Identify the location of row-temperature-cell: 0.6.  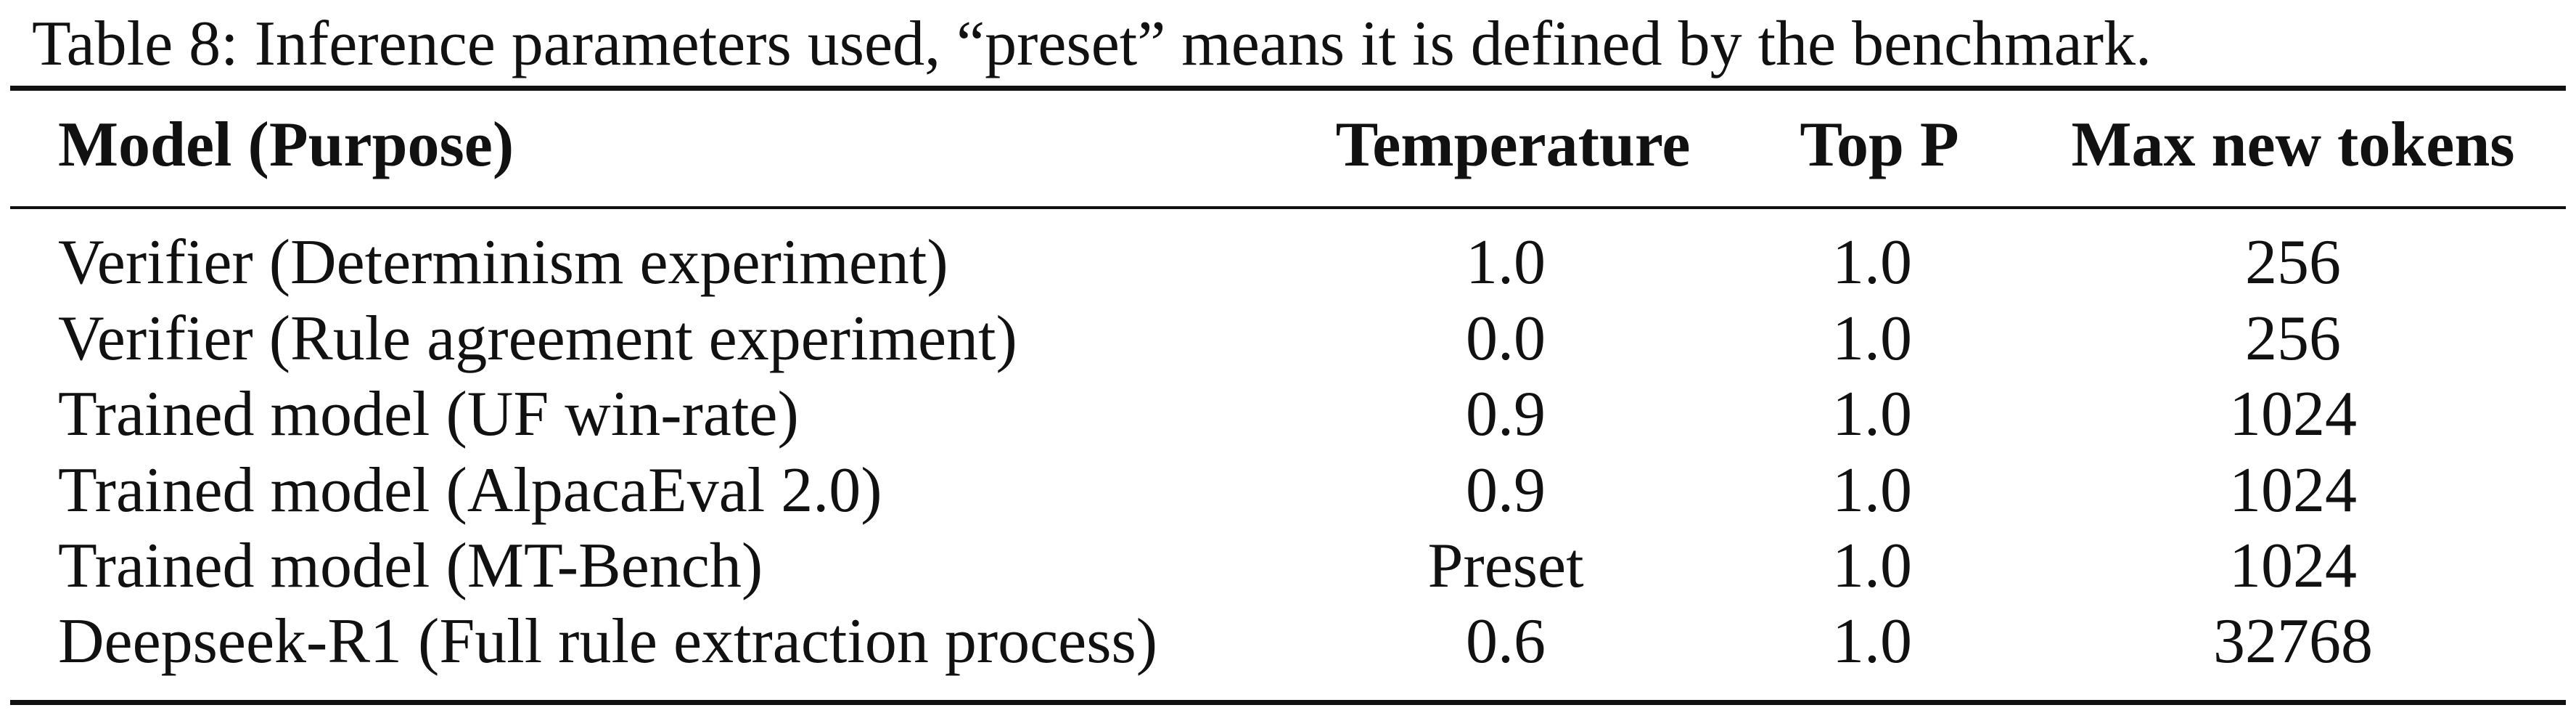
(1506, 641).